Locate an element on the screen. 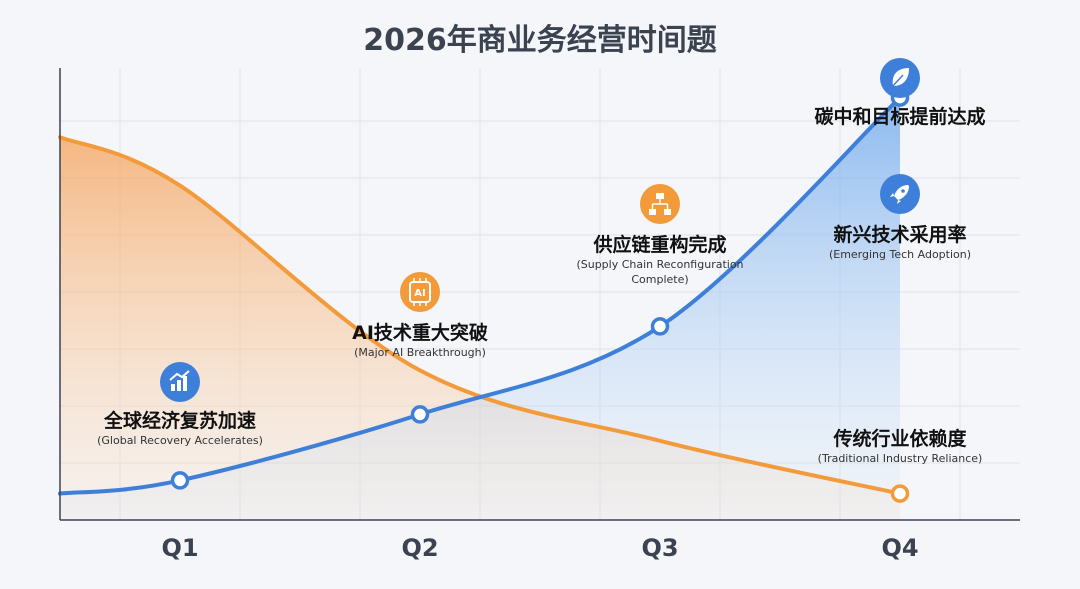  series-subtitle: (Traditional Industry Reliance) is located at coordinates (900, 458).